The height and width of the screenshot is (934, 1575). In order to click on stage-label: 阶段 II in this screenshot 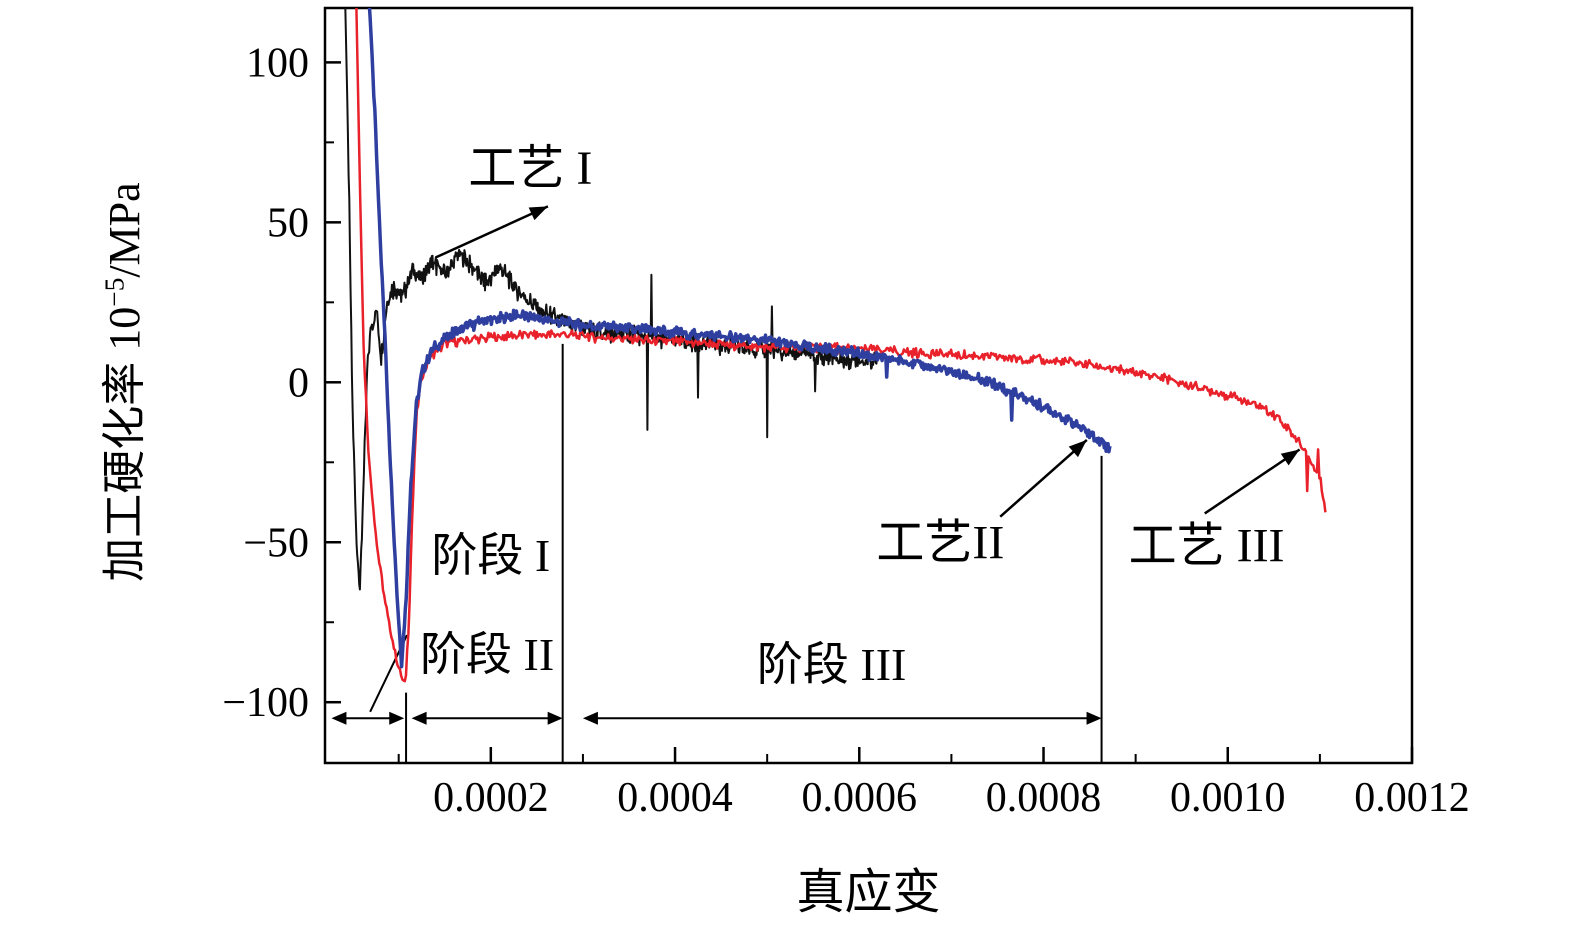, I will do `click(487, 654)`.